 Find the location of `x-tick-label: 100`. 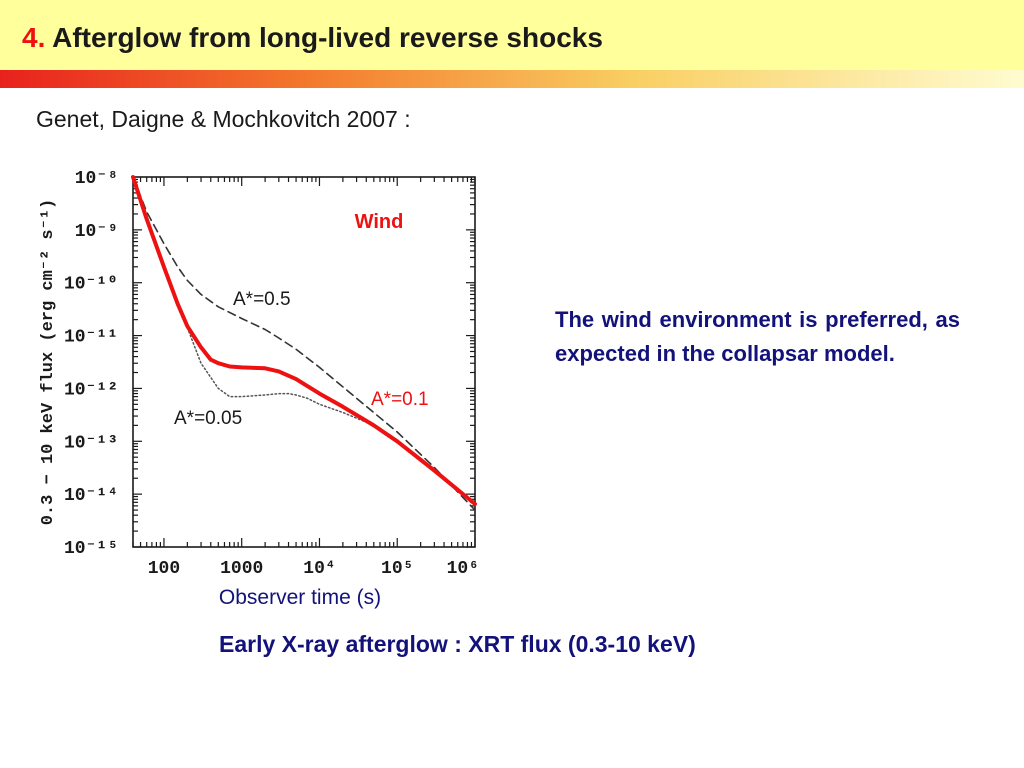

x-tick-label: 100 is located at coordinates (164, 569).